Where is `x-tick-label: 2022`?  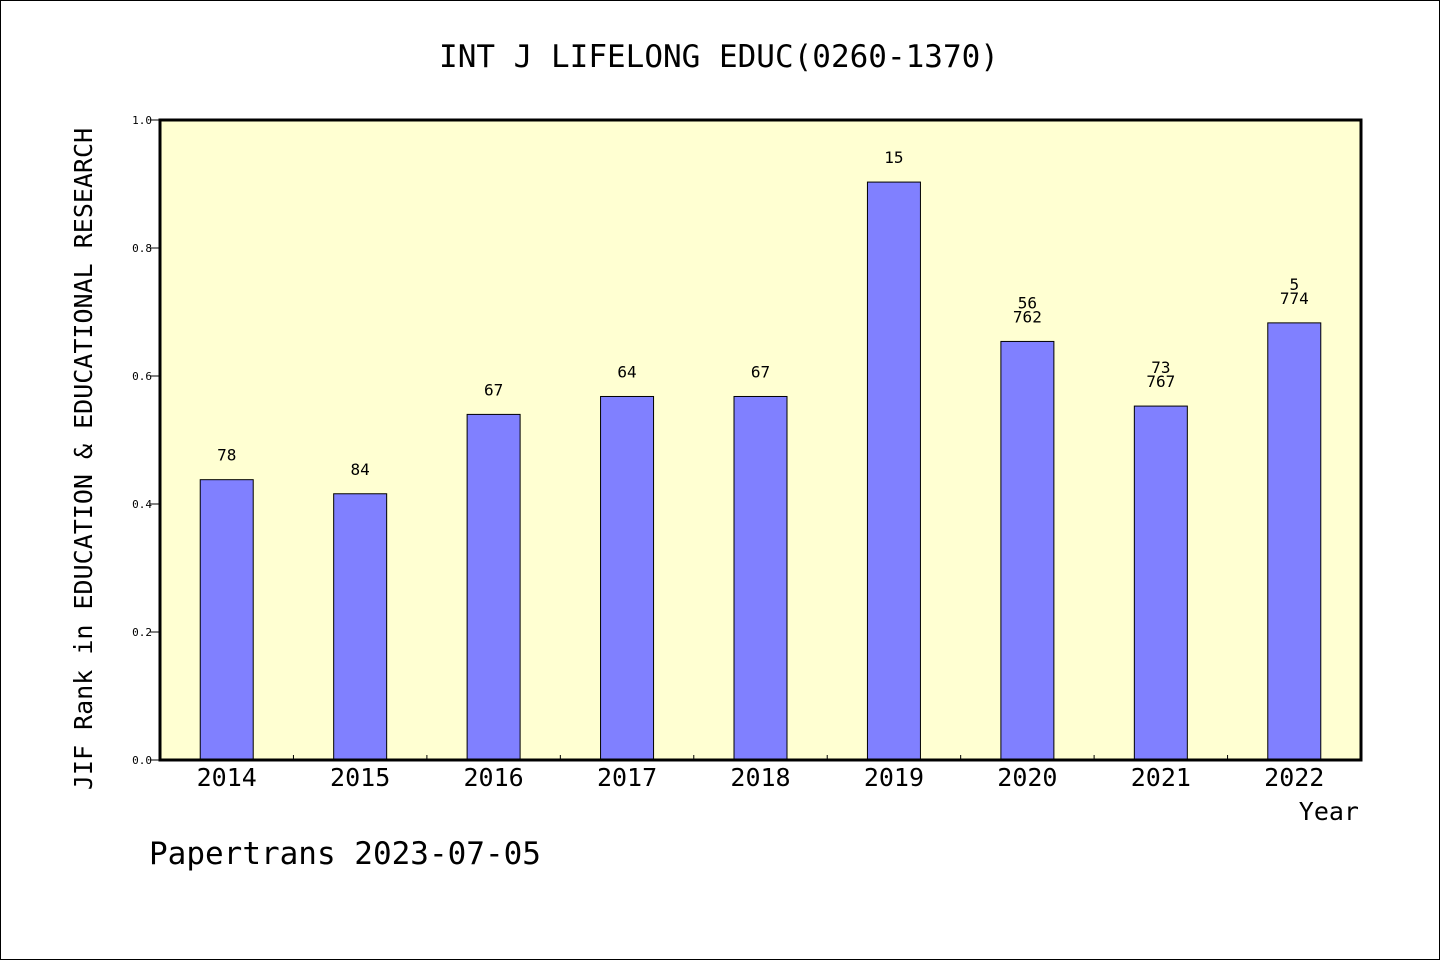 x-tick-label: 2022 is located at coordinates (1294, 777).